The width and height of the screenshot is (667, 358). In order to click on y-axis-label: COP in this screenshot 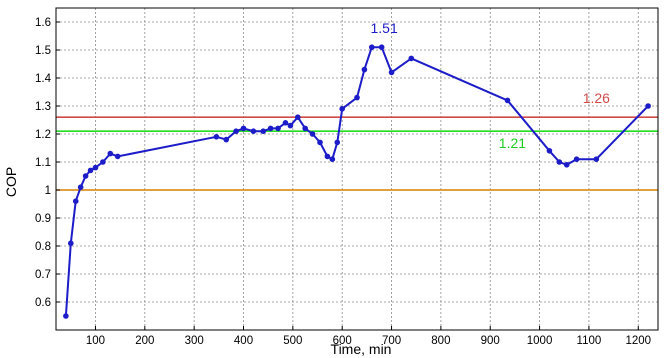, I will do `click(11, 182)`.